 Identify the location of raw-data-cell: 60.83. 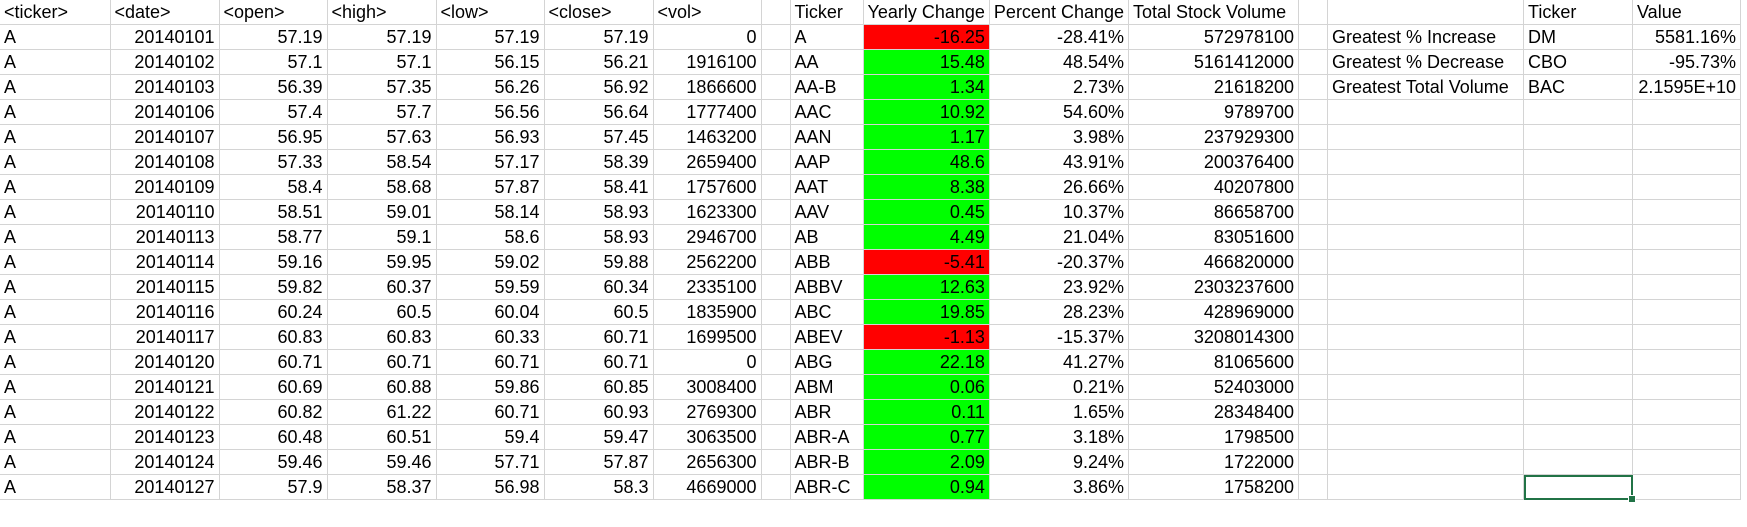
(382, 337).